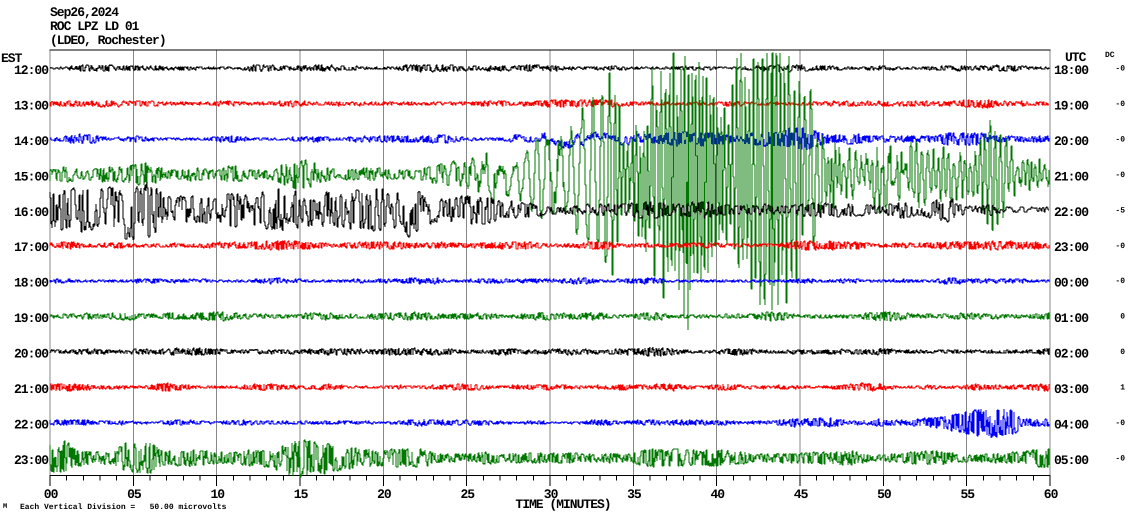  What do you see at coordinates (31, 247) in the screenshot?
I see `svg-text: 17:00` at bounding box center [31, 247].